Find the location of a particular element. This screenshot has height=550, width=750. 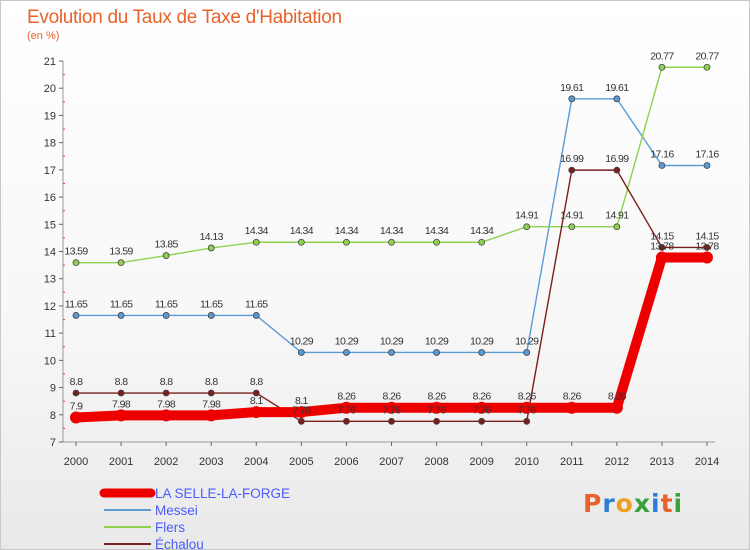

series-0-data-label: 8.1 is located at coordinates (257, 401).